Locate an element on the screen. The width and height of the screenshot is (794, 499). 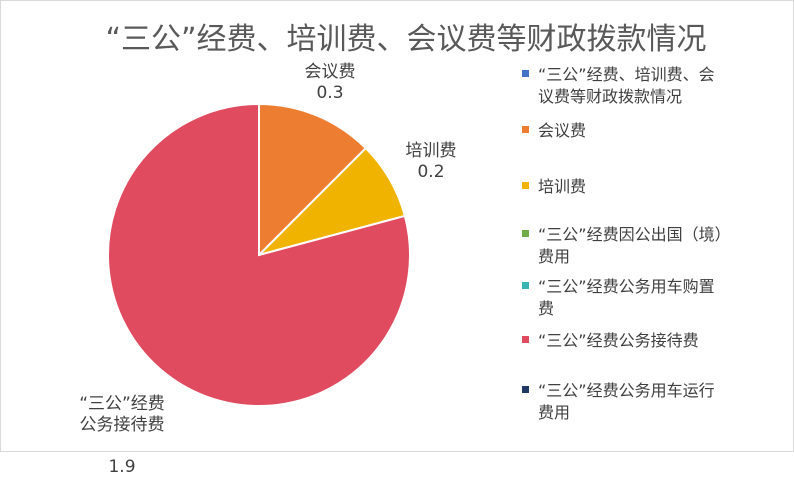
data-label-value: 1.9 is located at coordinates (122, 467).